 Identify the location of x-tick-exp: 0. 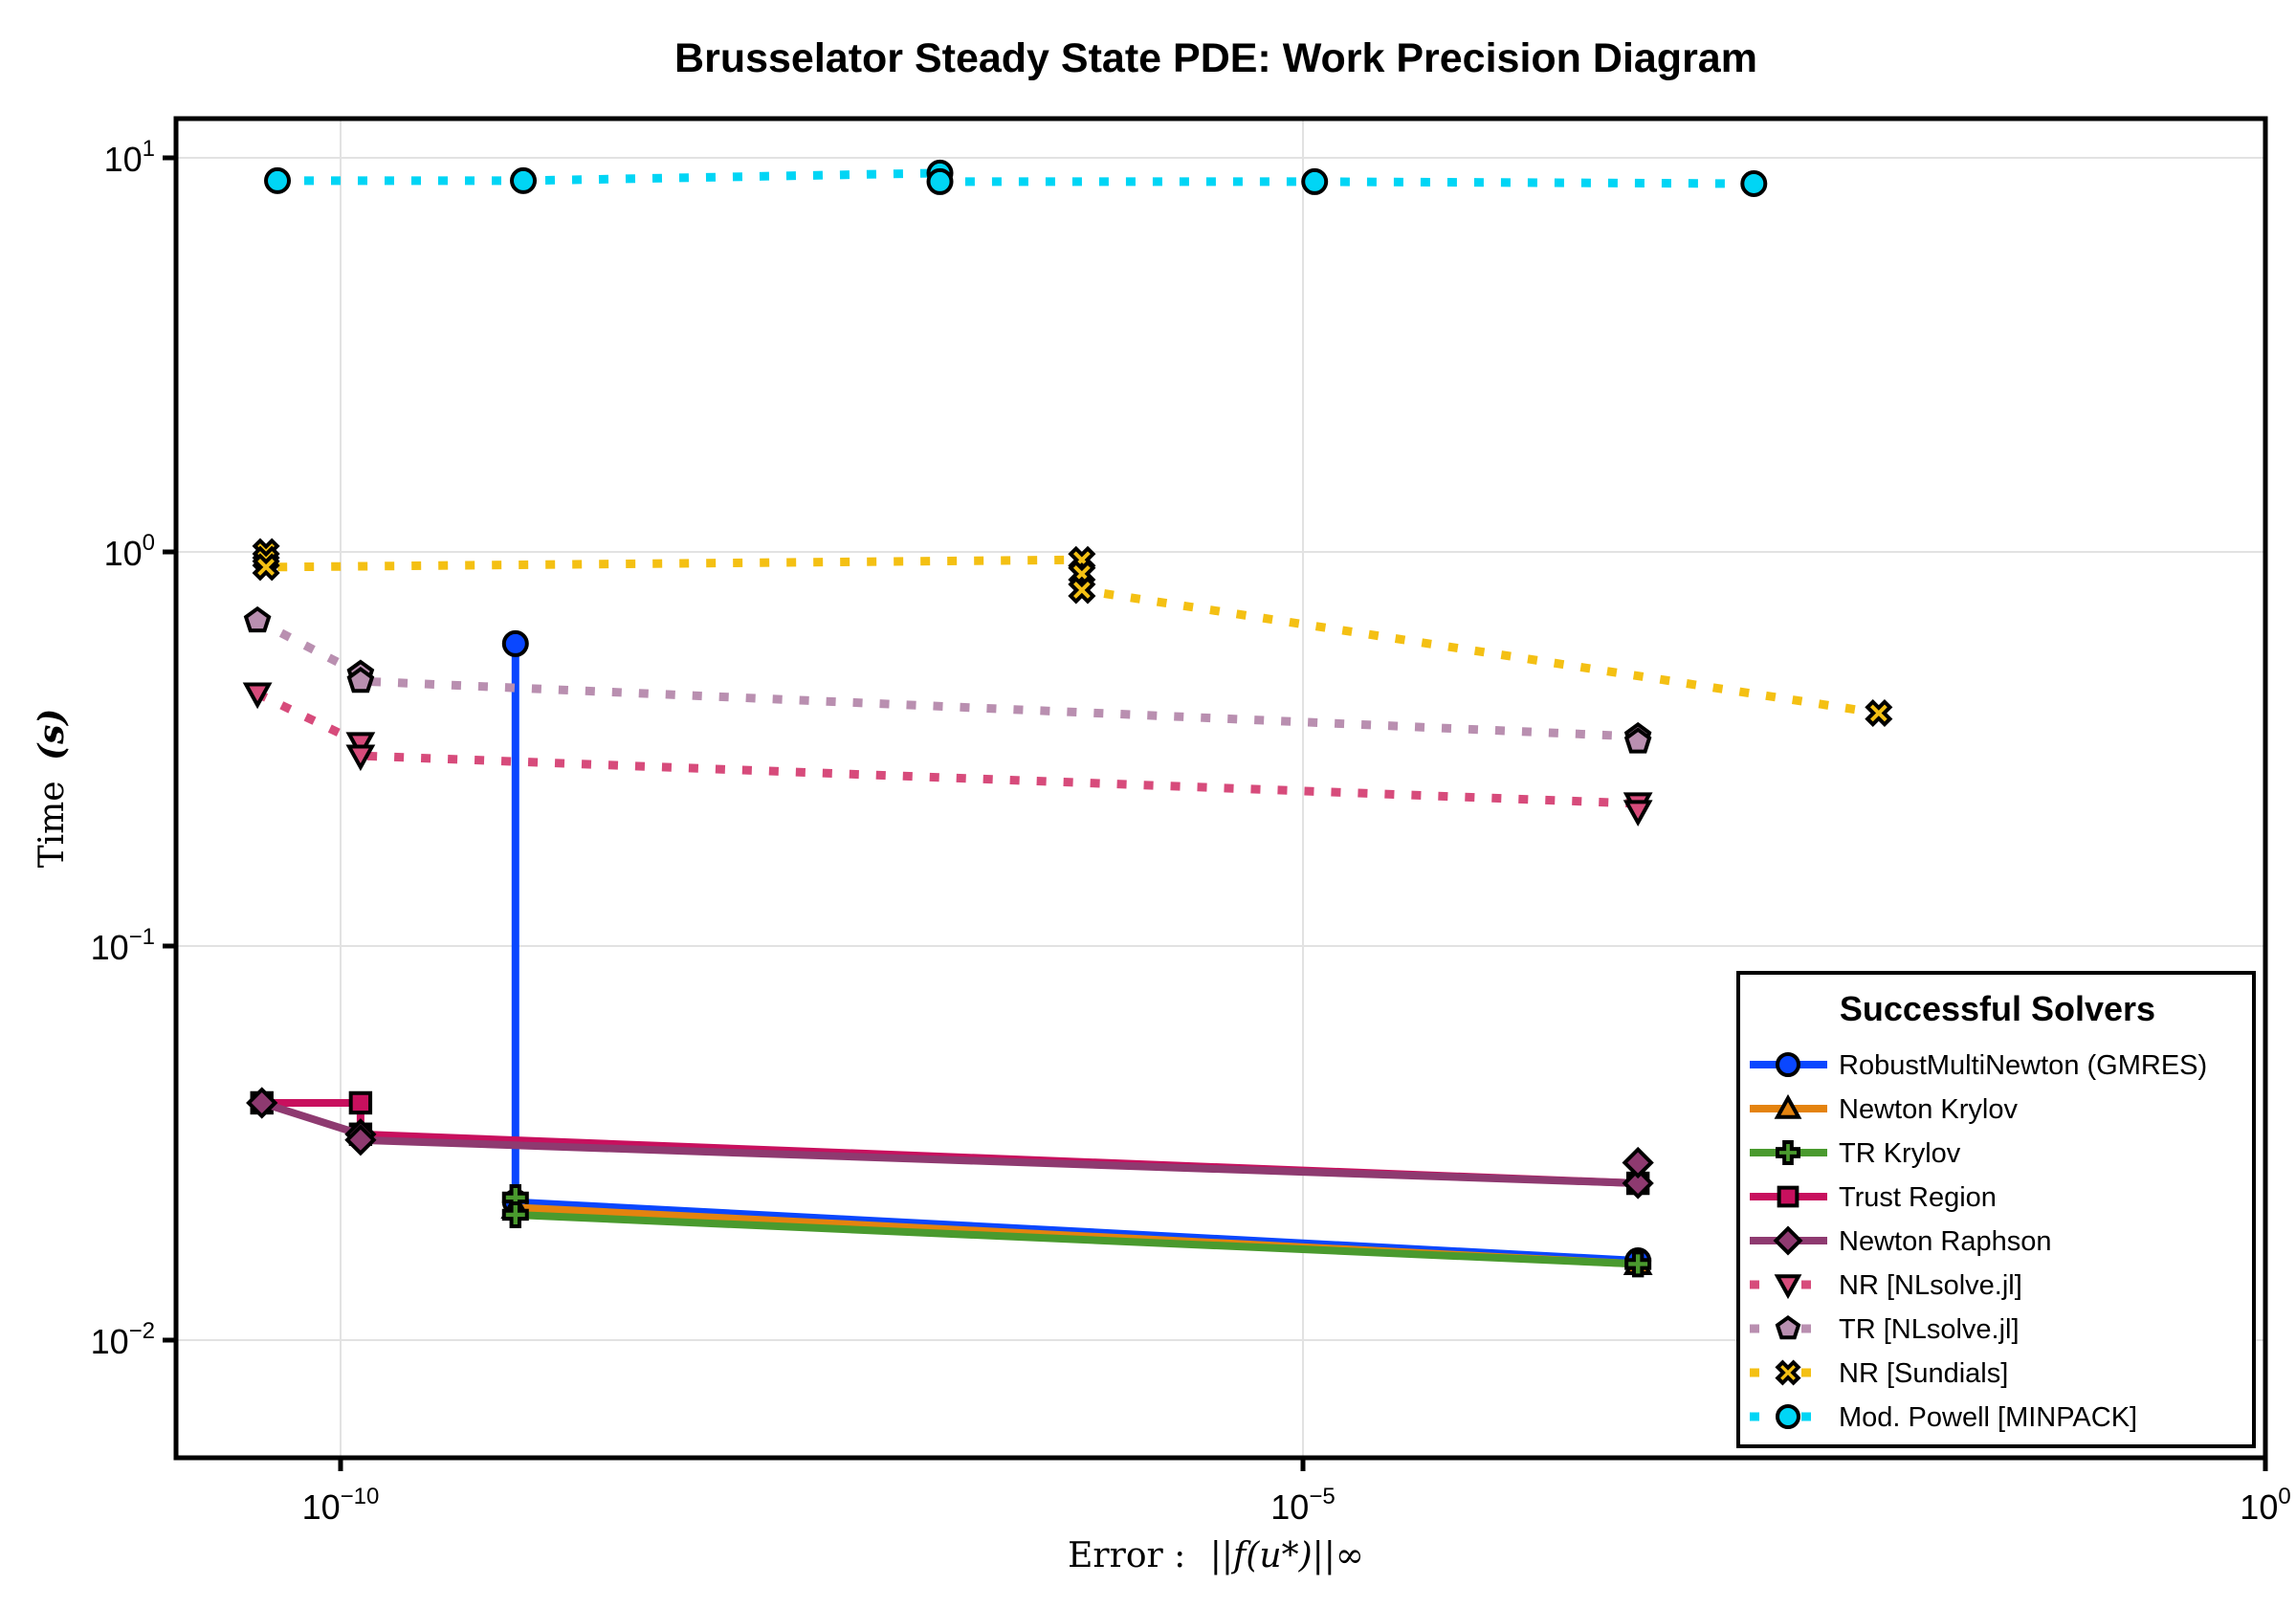
(2284, 1496).